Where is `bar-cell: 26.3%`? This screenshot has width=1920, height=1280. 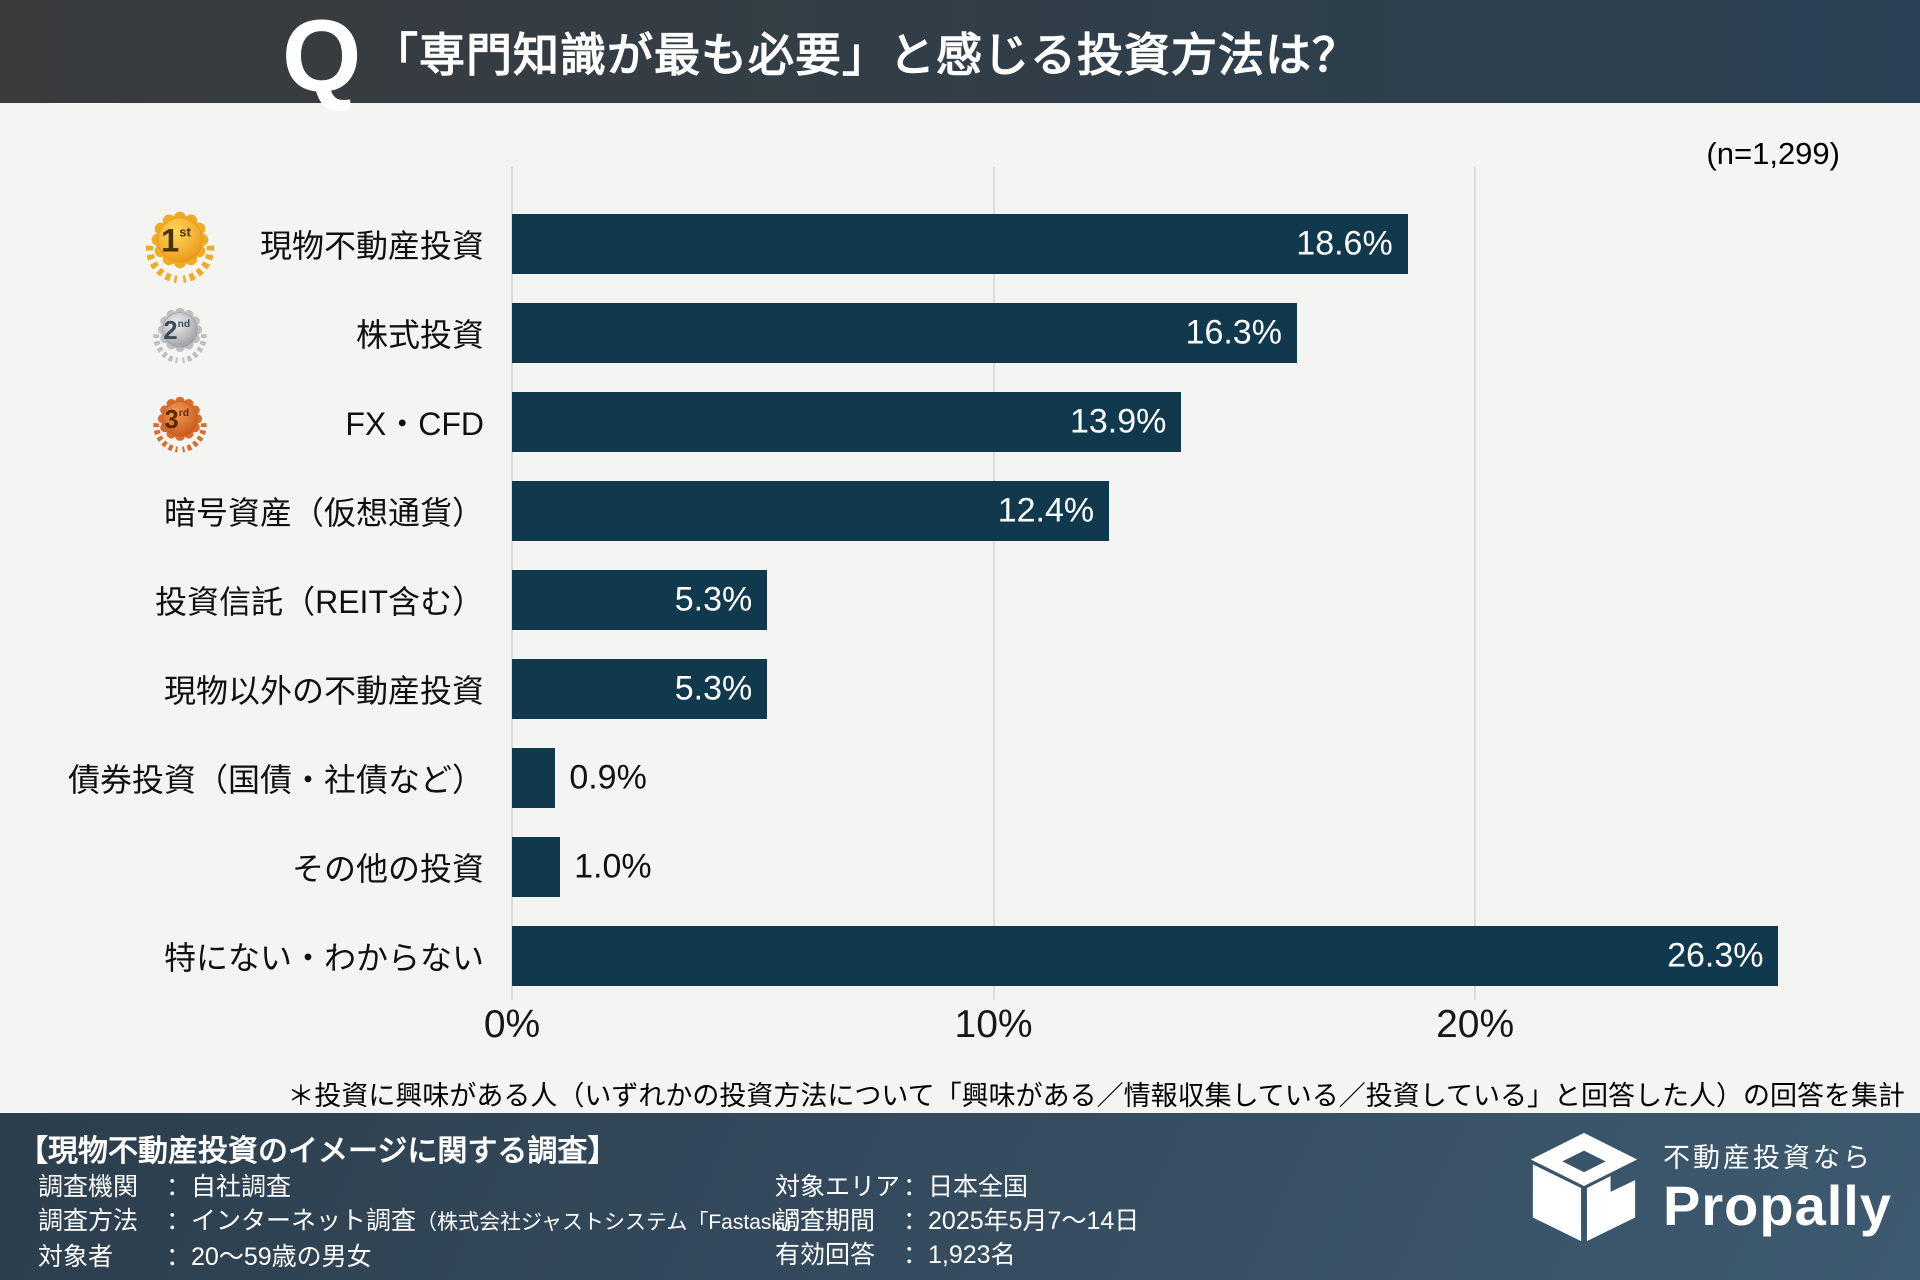 bar-cell: 26.3% is located at coordinates (1191, 955).